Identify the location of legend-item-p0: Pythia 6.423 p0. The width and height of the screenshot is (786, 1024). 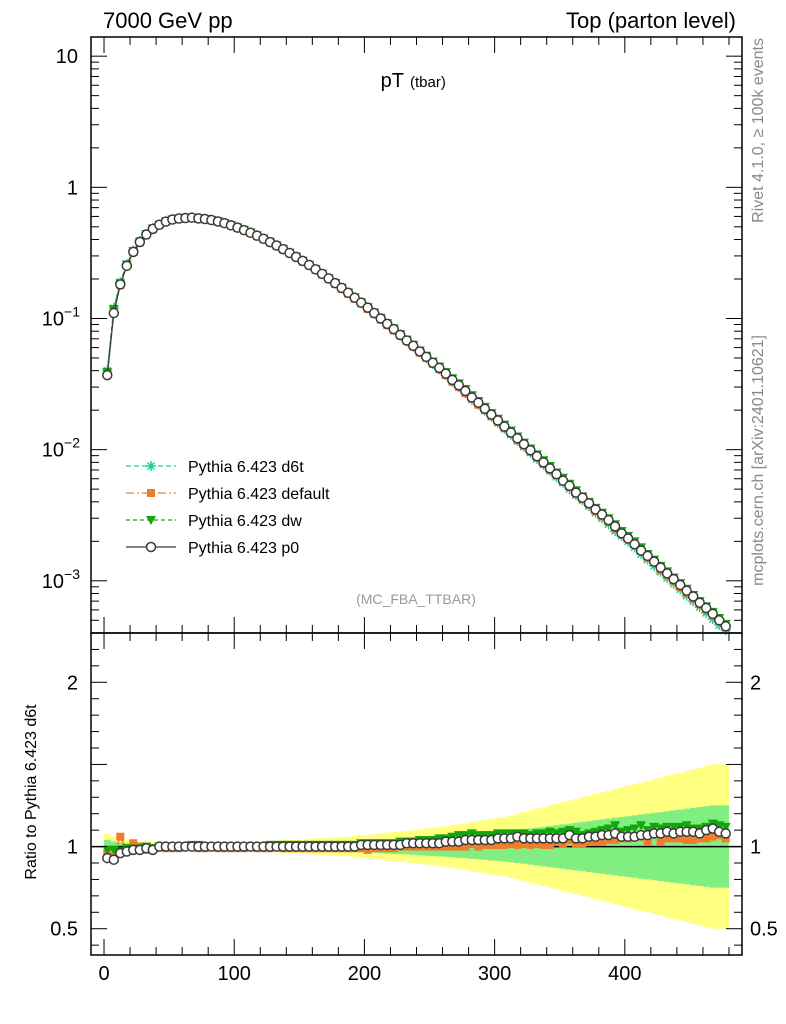
(212, 548).